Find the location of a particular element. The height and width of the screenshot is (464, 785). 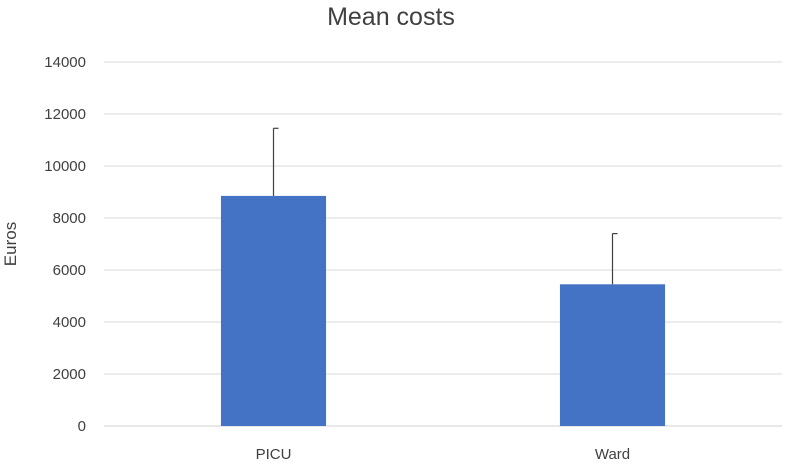

y-tick-label: 2000 is located at coordinates (69, 374).